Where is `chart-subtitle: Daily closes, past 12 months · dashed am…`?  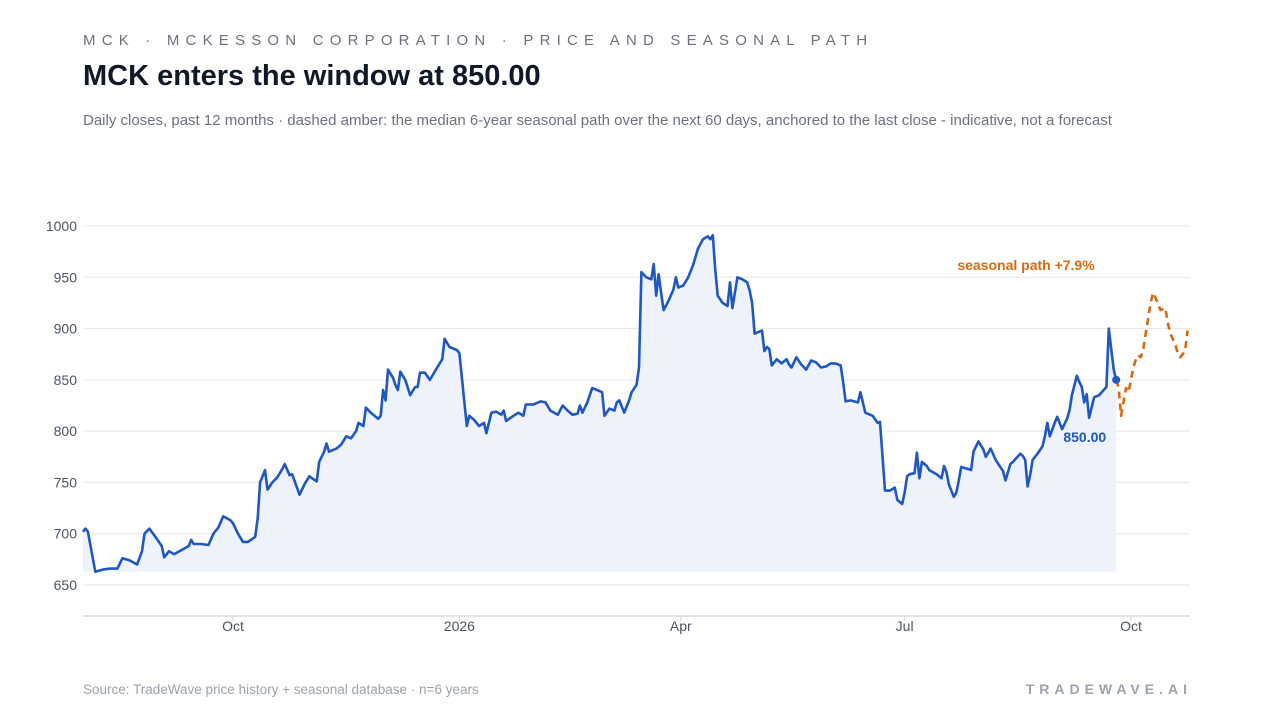
chart-subtitle: Daily closes, past 12 months · dashed am… is located at coordinates (597, 120).